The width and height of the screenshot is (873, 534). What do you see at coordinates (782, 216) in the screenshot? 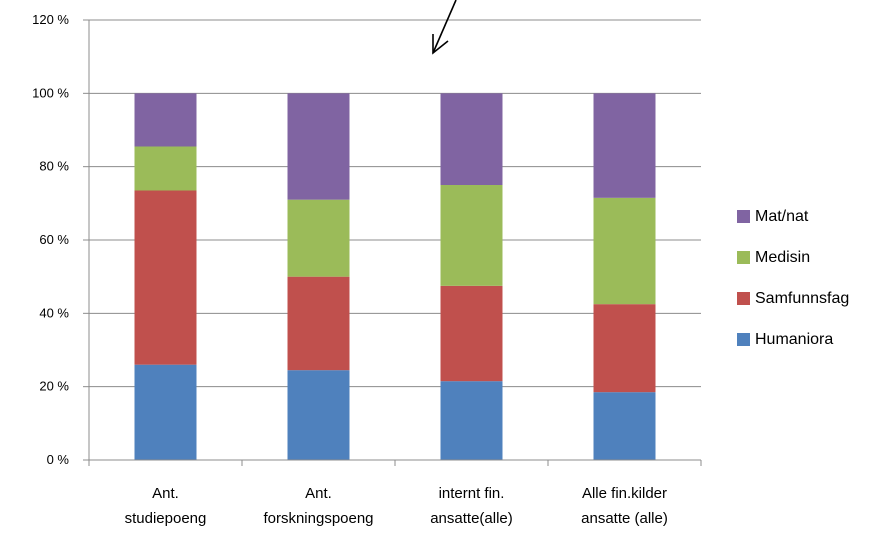
I see `legend-label: Mat/nat` at bounding box center [782, 216].